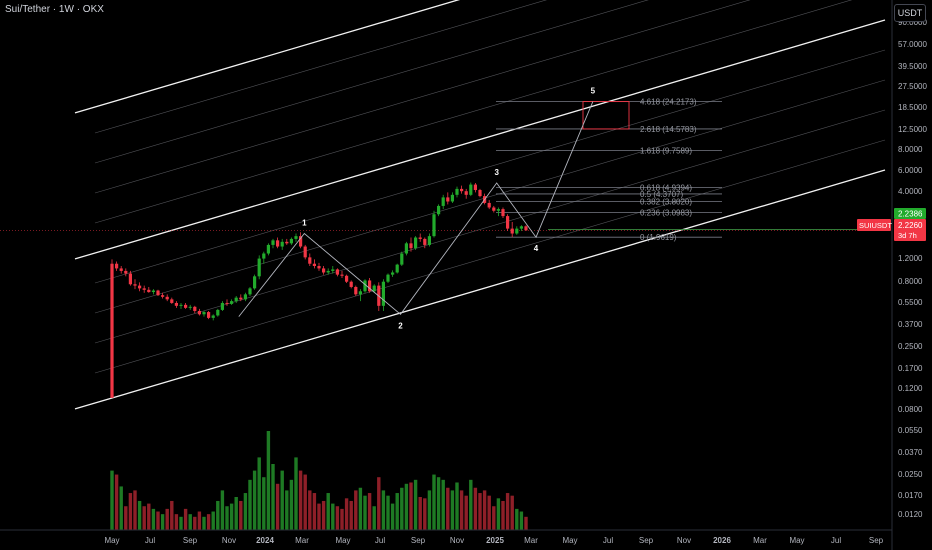 Image resolution: width=932 pixels, height=550 pixels. What do you see at coordinates (875, 225) in the screenshot?
I see `symbol-text: SUIUSDT` at bounding box center [875, 225].